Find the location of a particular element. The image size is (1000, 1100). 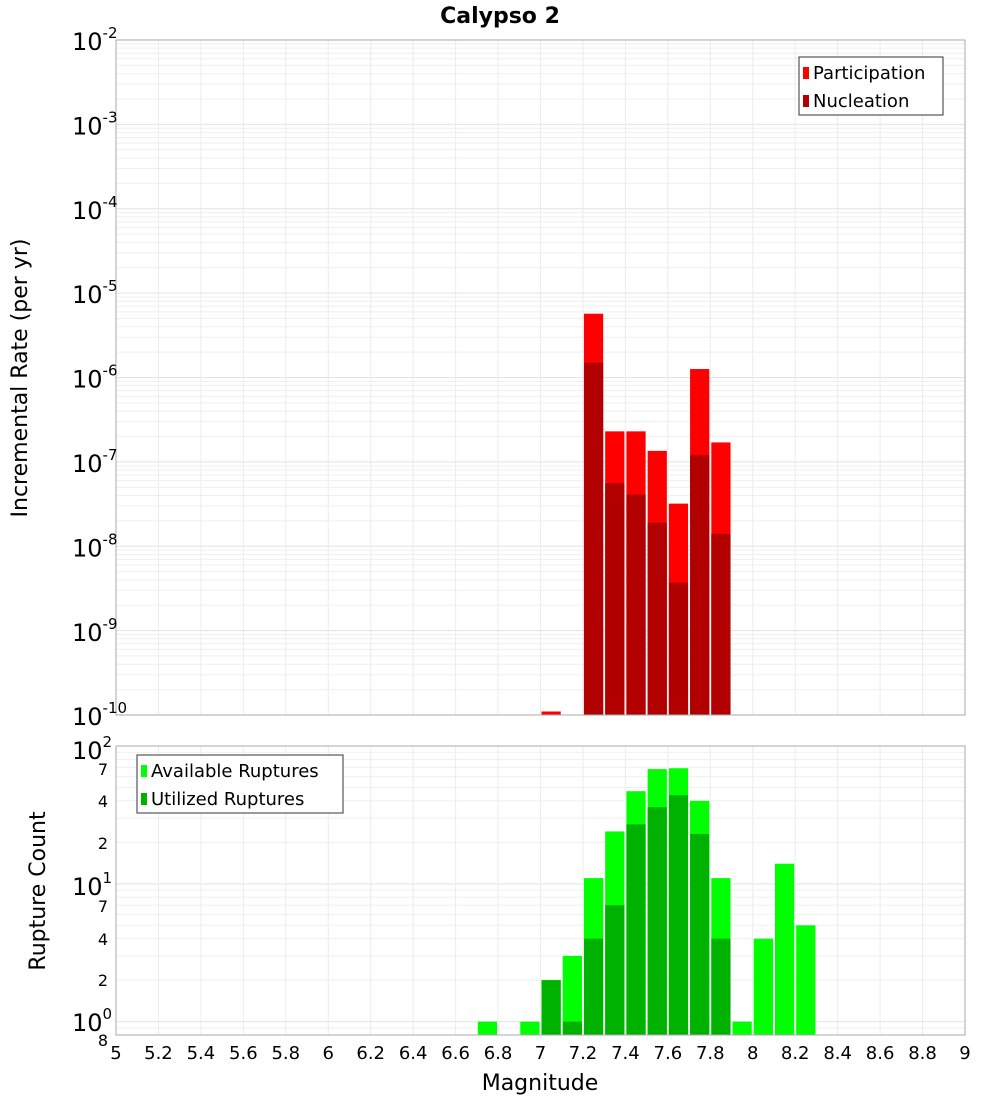

legend-label: Available Ruptures is located at coordinates (235, 771).